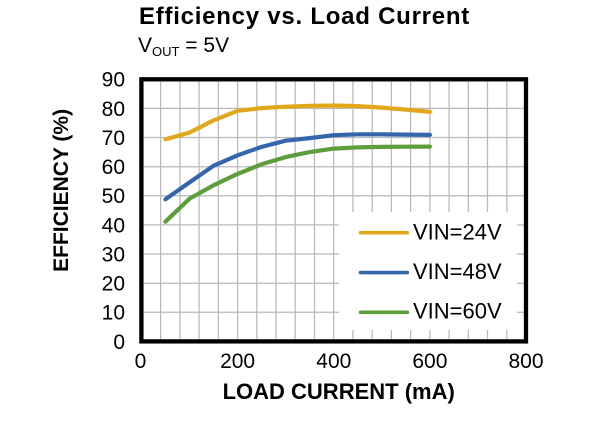 This screenshot has width=600, height=426. Describe the element at coordinates (113, 254) in the screenshot. I see `svg-text: 30` at that location.